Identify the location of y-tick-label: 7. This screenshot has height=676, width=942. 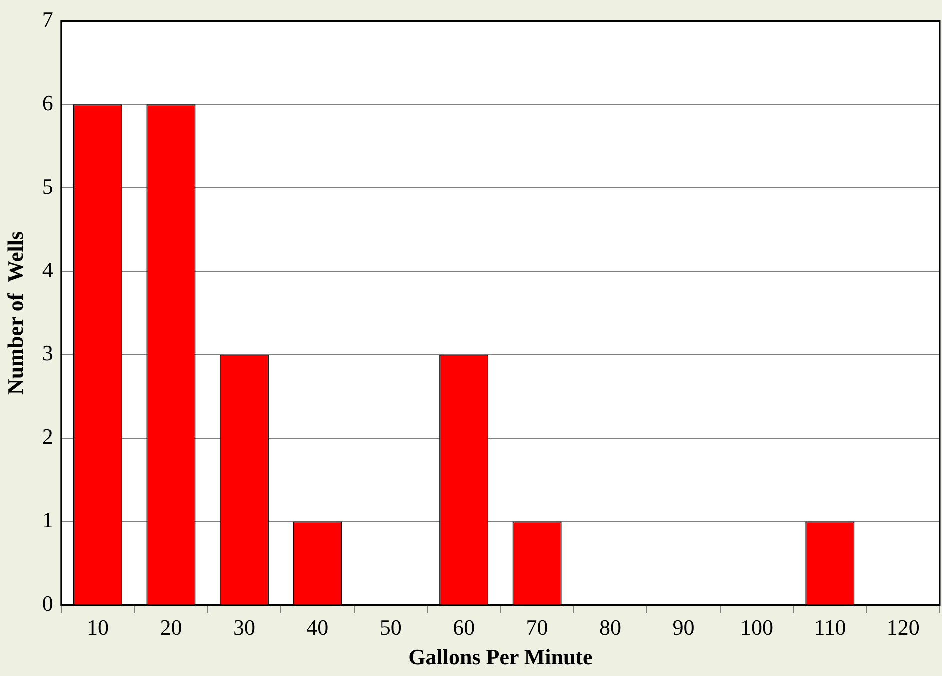
(48, 19).